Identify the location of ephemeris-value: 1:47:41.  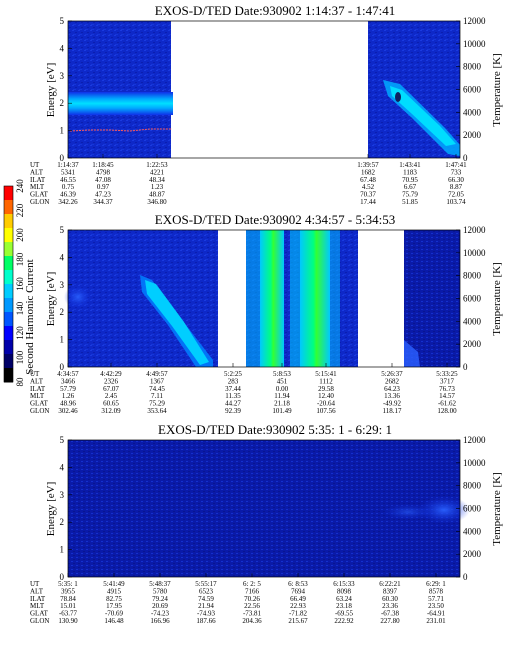
(456, 165).